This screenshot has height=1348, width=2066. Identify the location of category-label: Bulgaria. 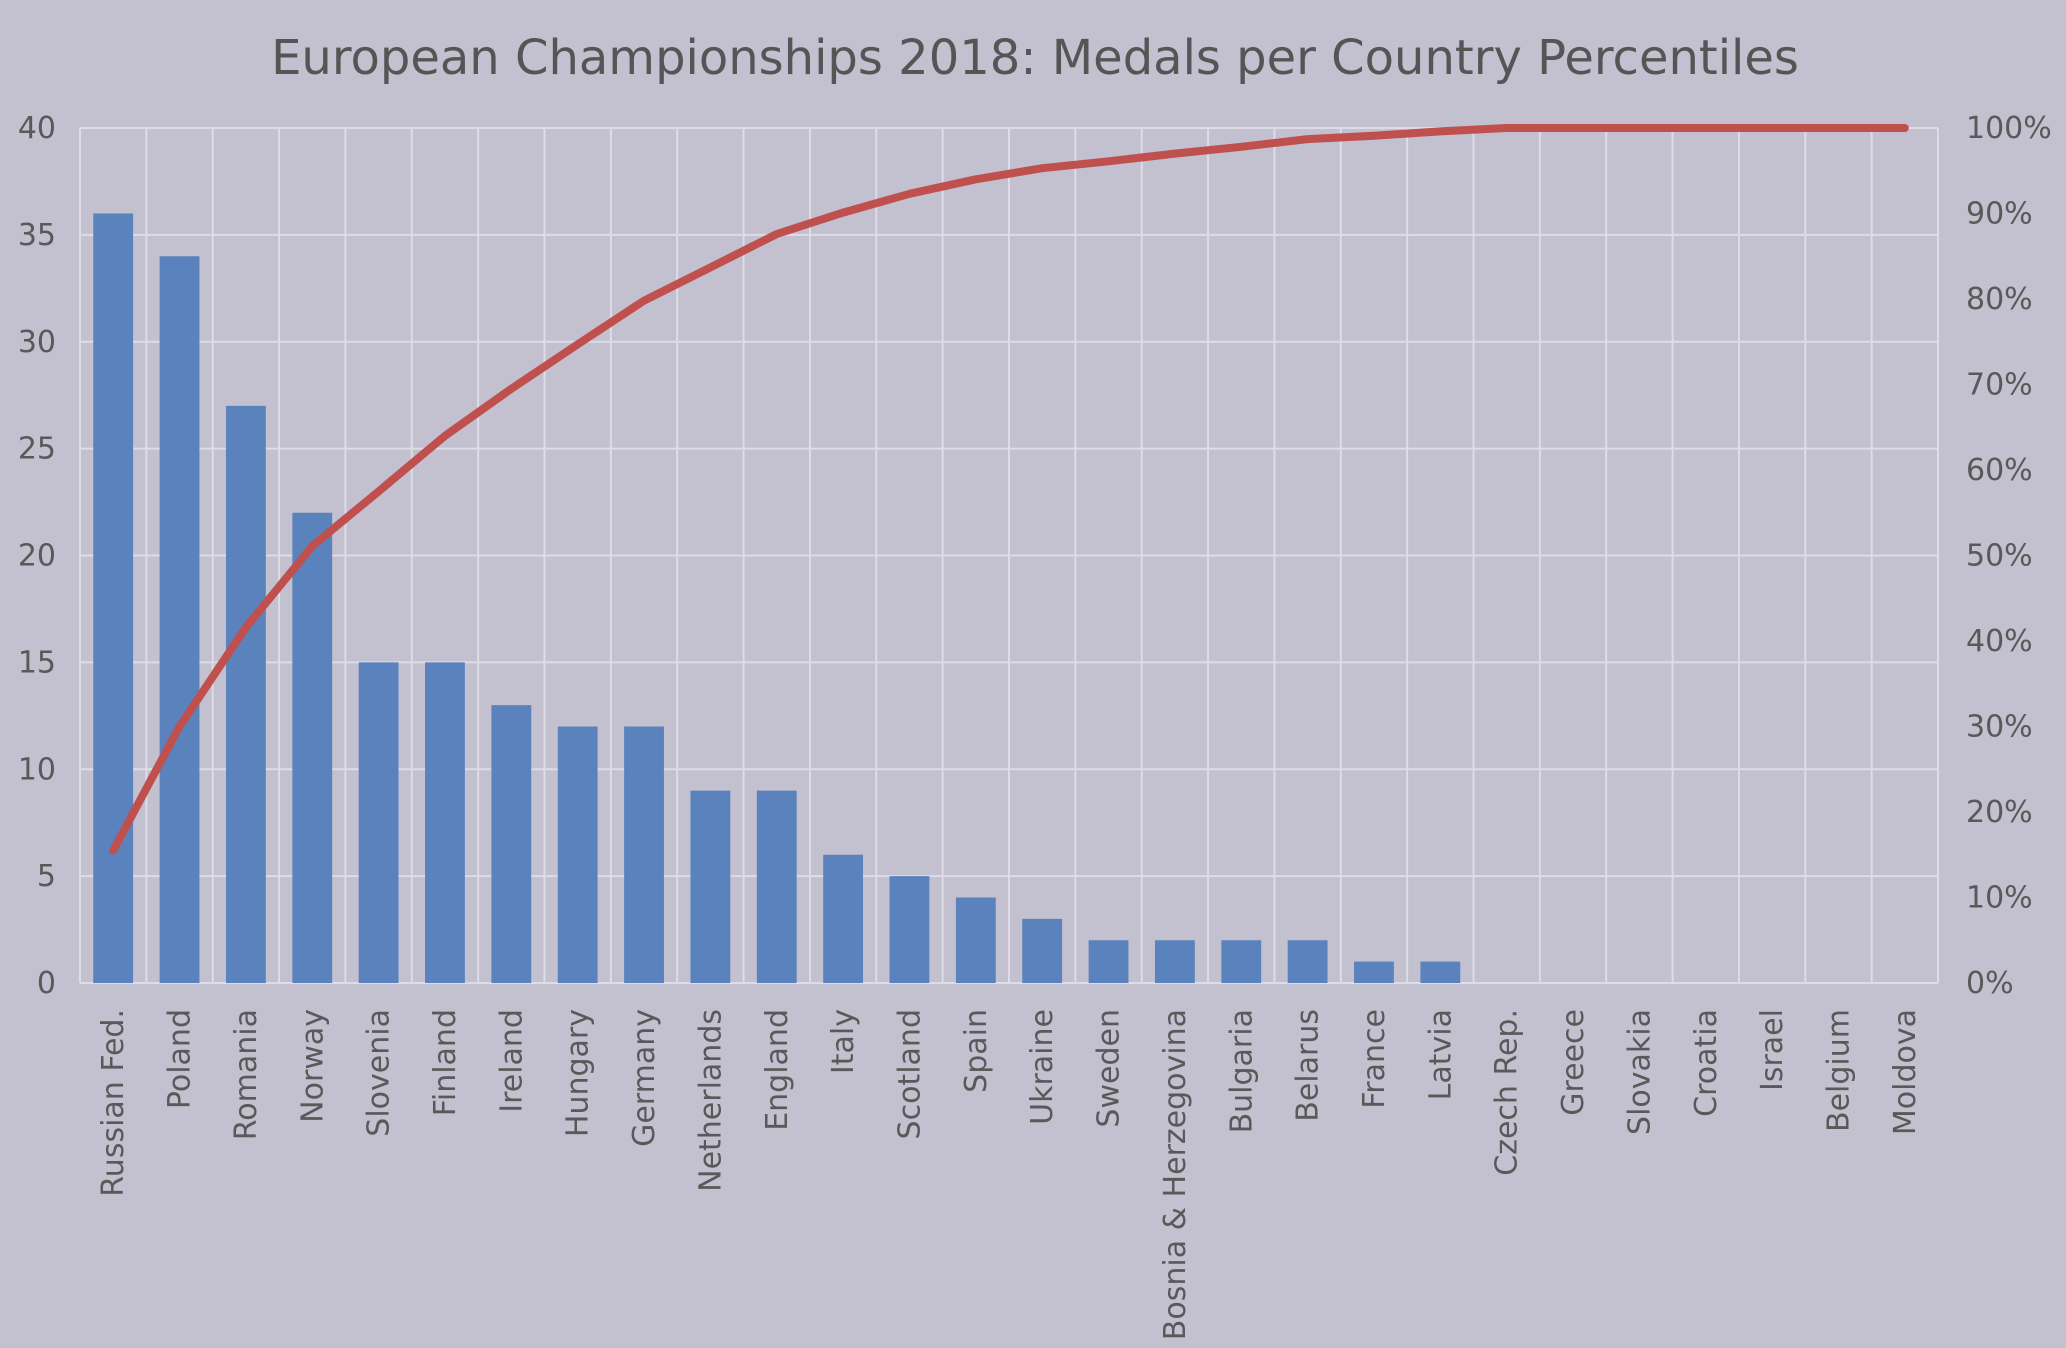
(1241, 1071).